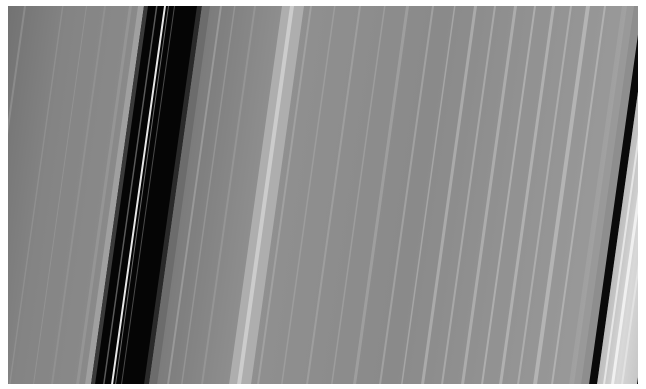 This screenshot has height=389, width=646. Describe the element at coordinates (138, 195) in the screenshot. I see `ringlet` at that location.